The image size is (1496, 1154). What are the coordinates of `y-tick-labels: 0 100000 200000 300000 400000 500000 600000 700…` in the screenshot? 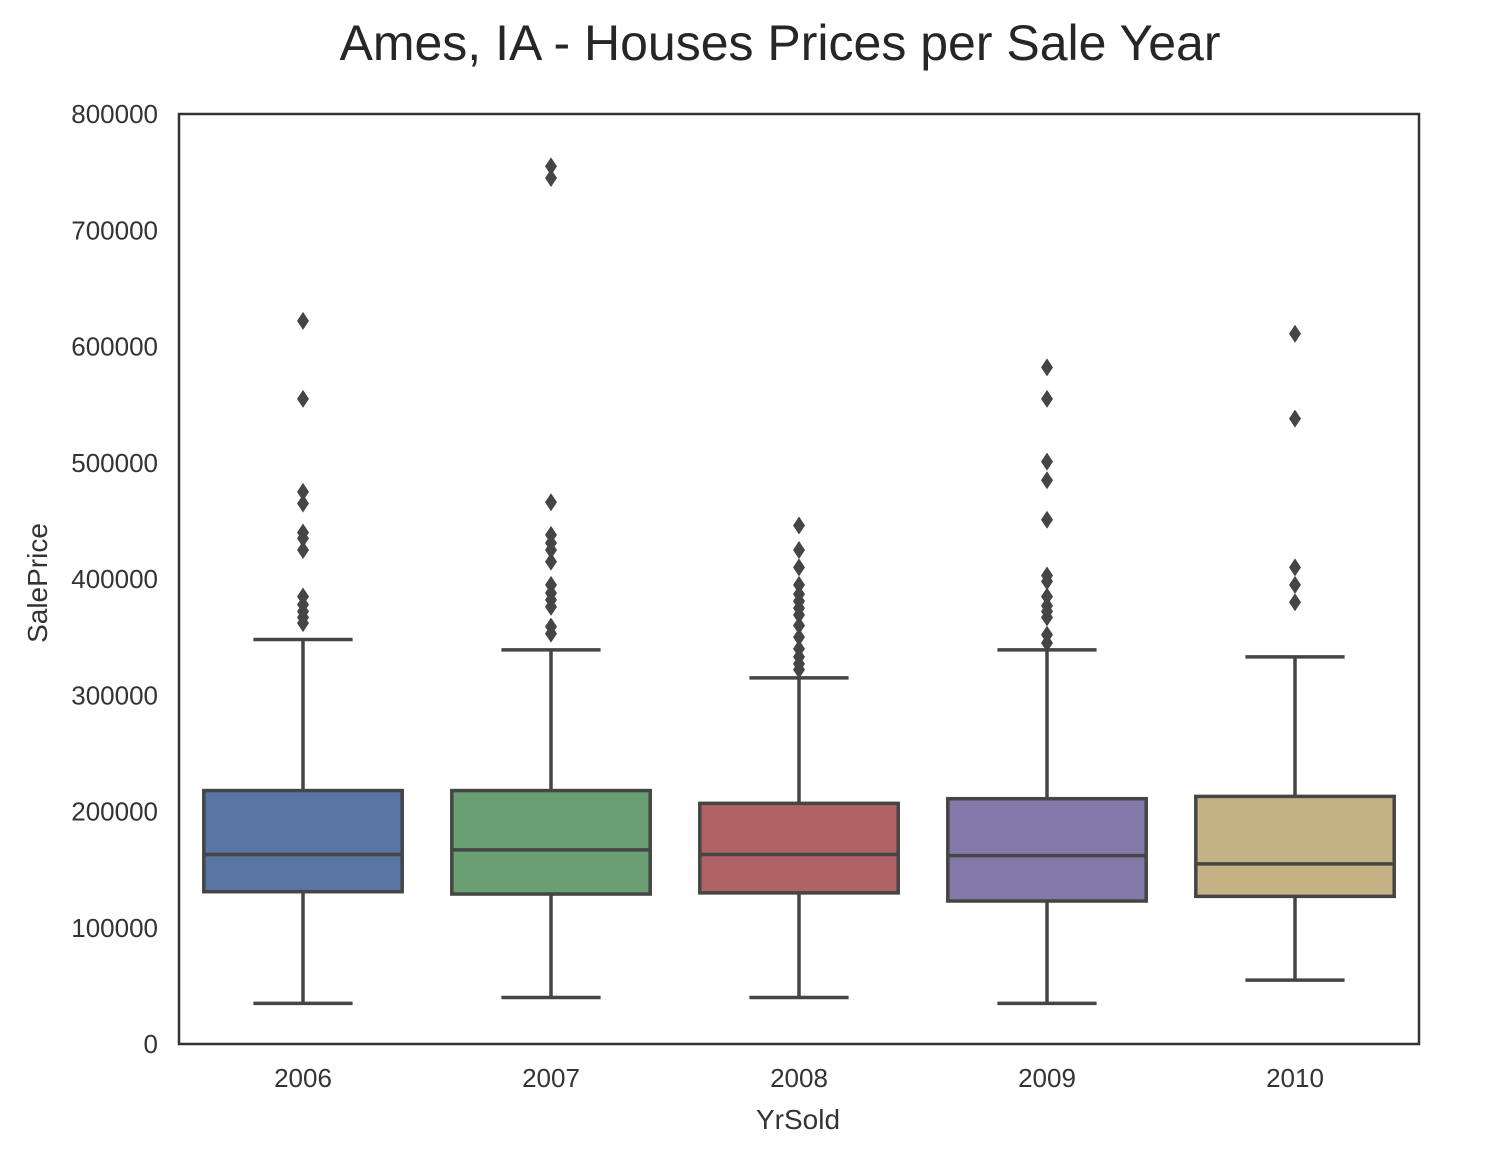 It's located at (114, 579).